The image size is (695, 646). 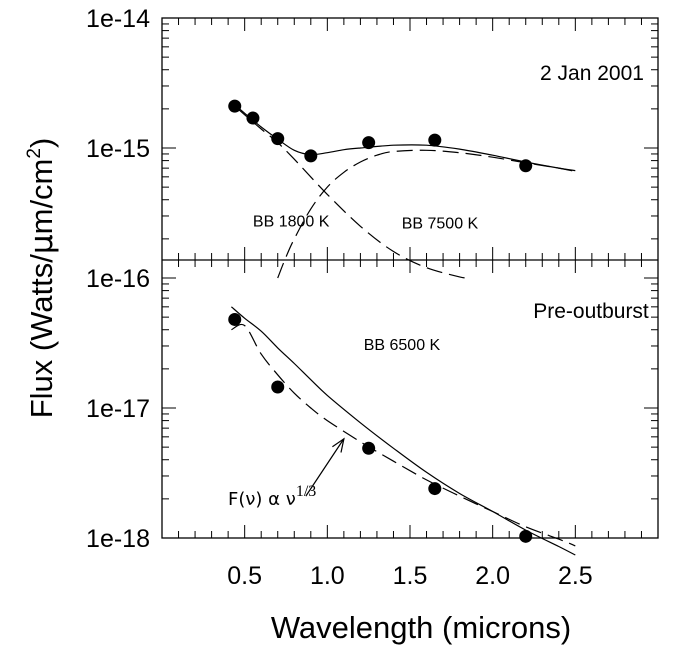 What do you see at coordinates (325, 467) in the screenshot?
I see `annotation-arrow-shaft` at bounding box center [325, 467].